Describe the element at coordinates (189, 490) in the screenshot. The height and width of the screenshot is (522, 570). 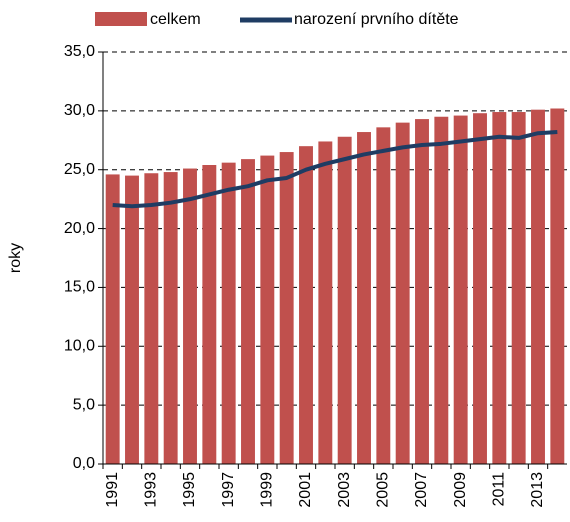
I see `x-tick-label: 1995` at that location.